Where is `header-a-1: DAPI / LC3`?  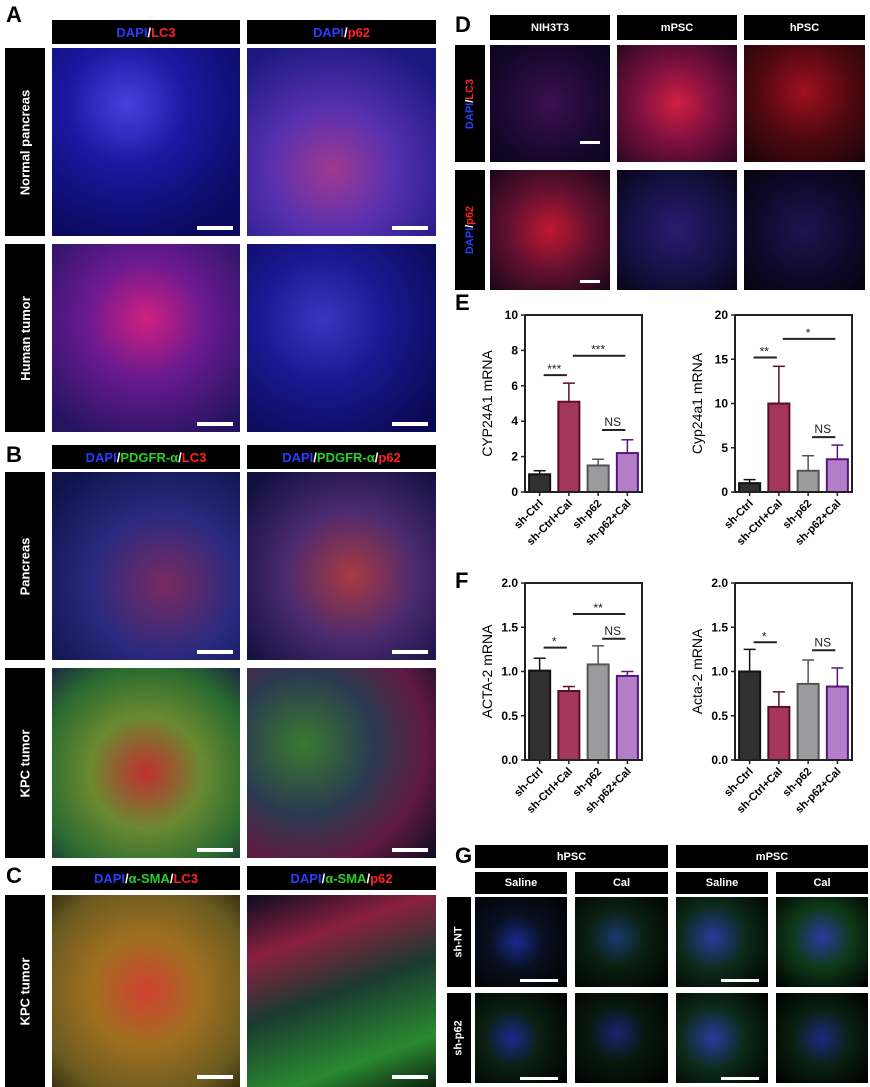
header-a-1: DAPI / LC3 is located at coordinates (146, 32).